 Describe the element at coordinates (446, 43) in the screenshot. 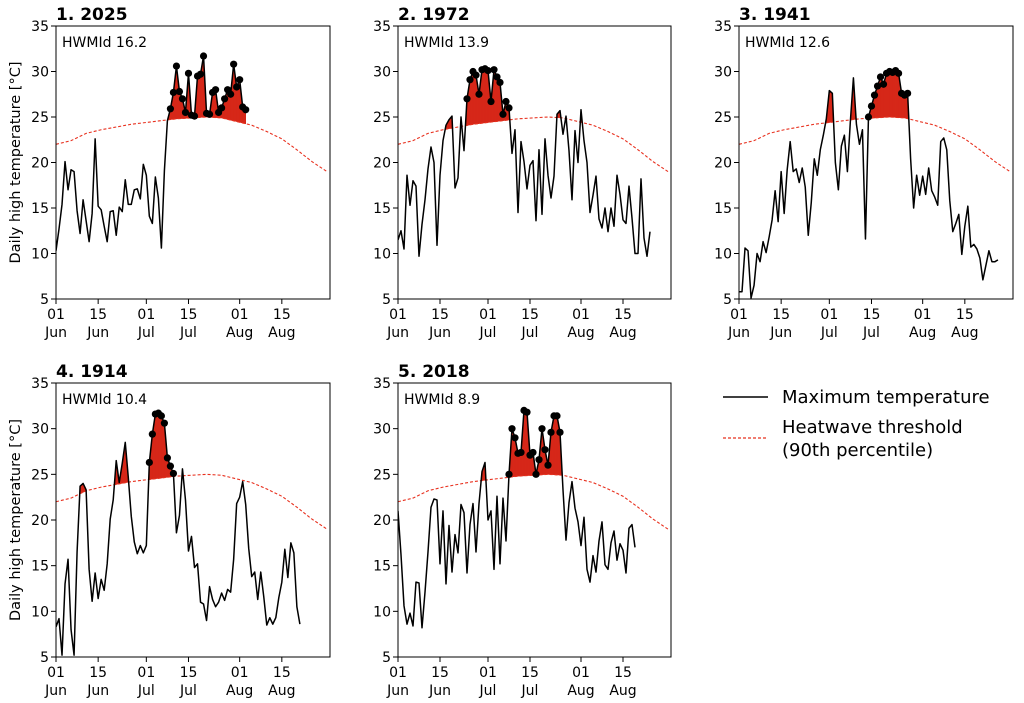

I see `hwmid-annotation: HWMId 13.9` at that location.